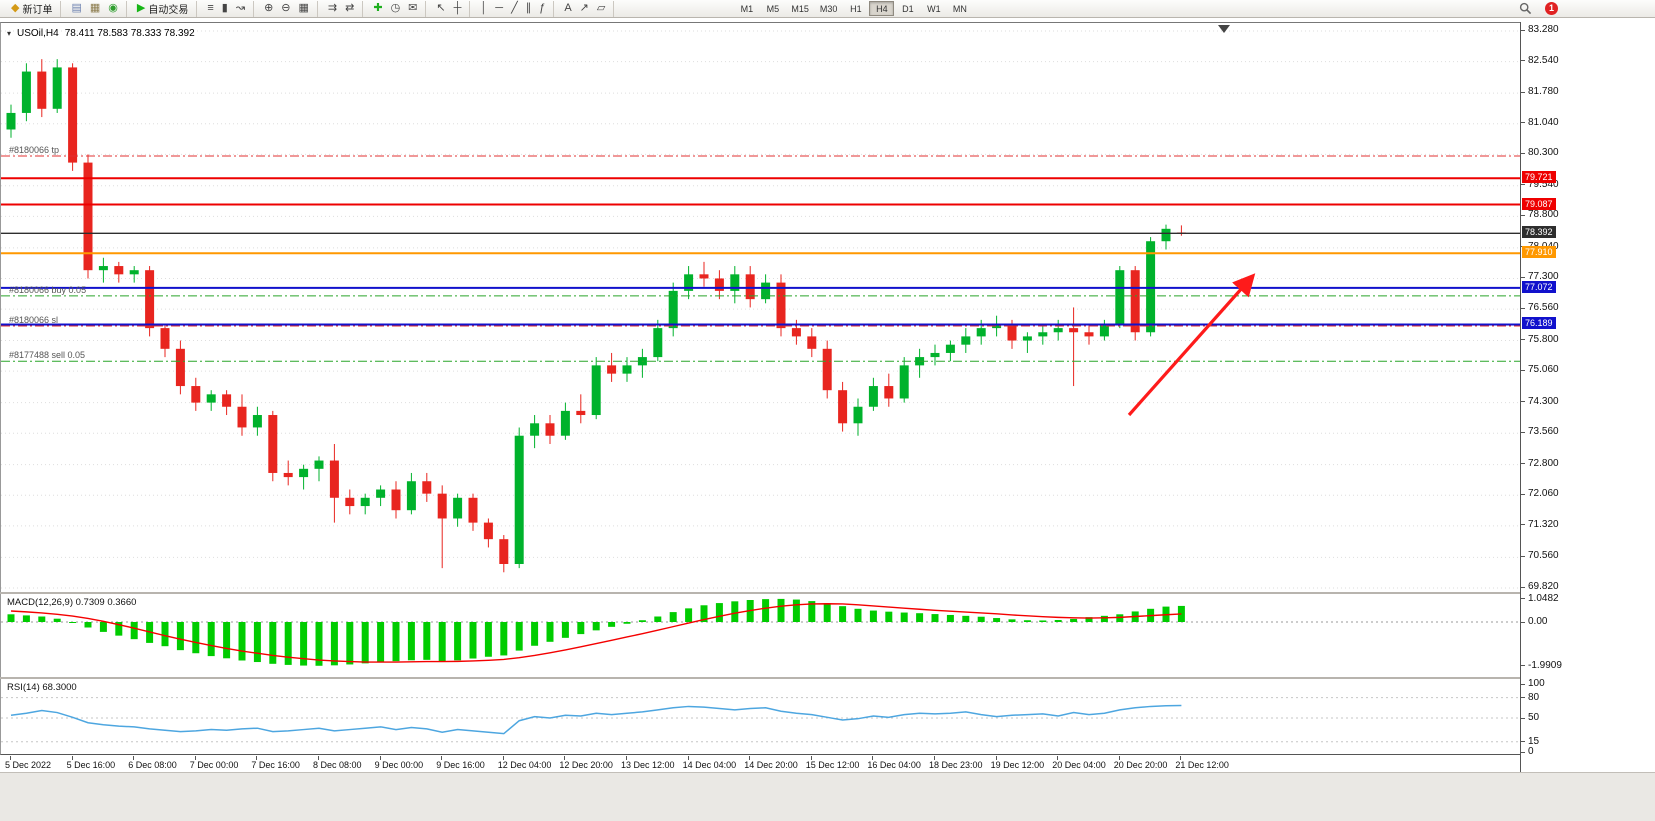  What do you see at coordinates (1543, 153) in the screenshot?
I see `price-axis-label: 80.300` at bounding box center [1543, 153].